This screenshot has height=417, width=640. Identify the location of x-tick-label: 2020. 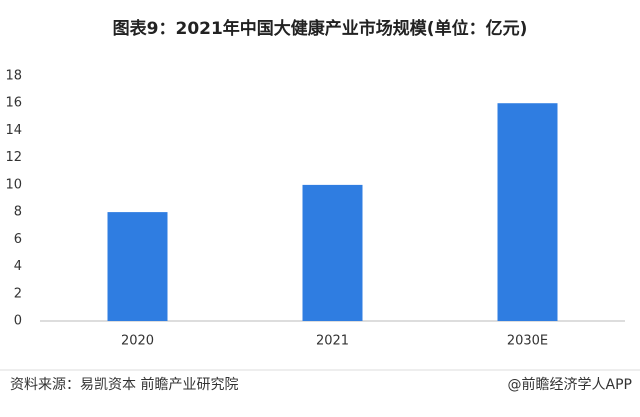
(137, 341).